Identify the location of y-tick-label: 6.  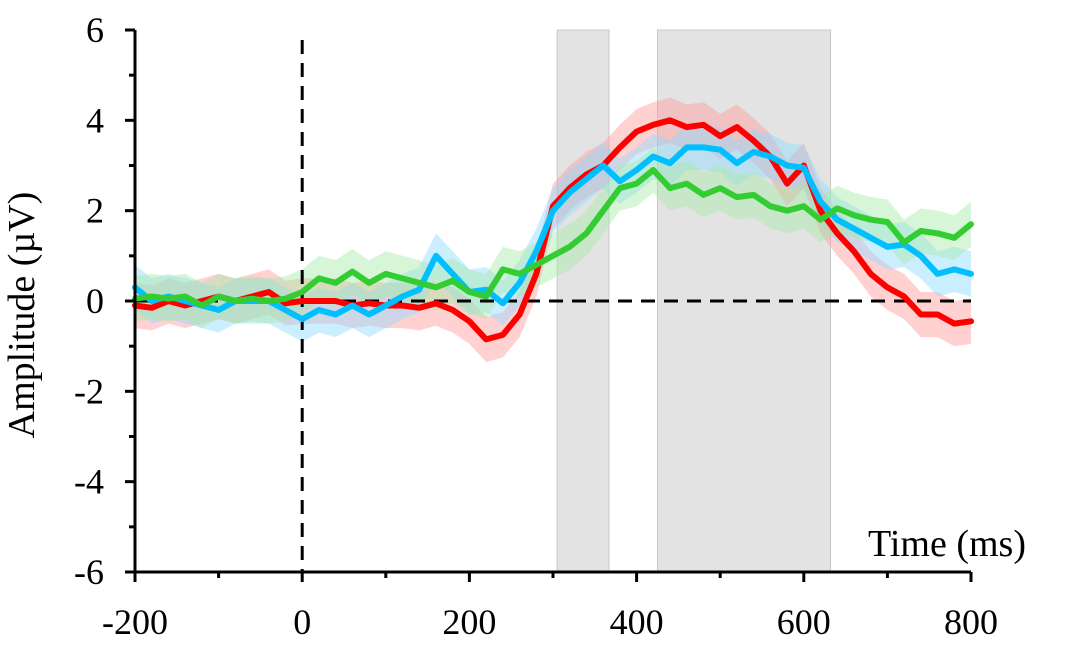
(95, 30).